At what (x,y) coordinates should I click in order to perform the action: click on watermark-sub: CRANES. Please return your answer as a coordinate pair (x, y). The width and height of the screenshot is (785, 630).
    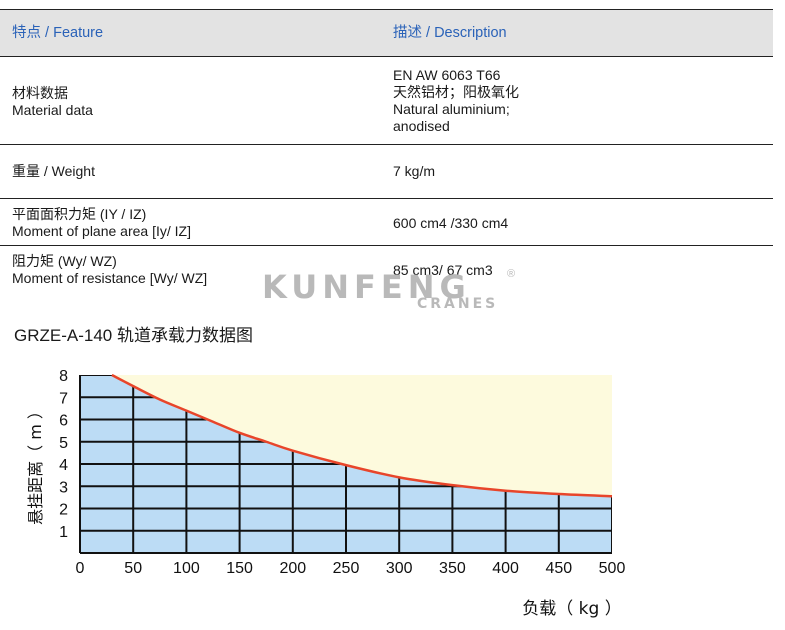
    Looking at the image, I should click on (458, 304).